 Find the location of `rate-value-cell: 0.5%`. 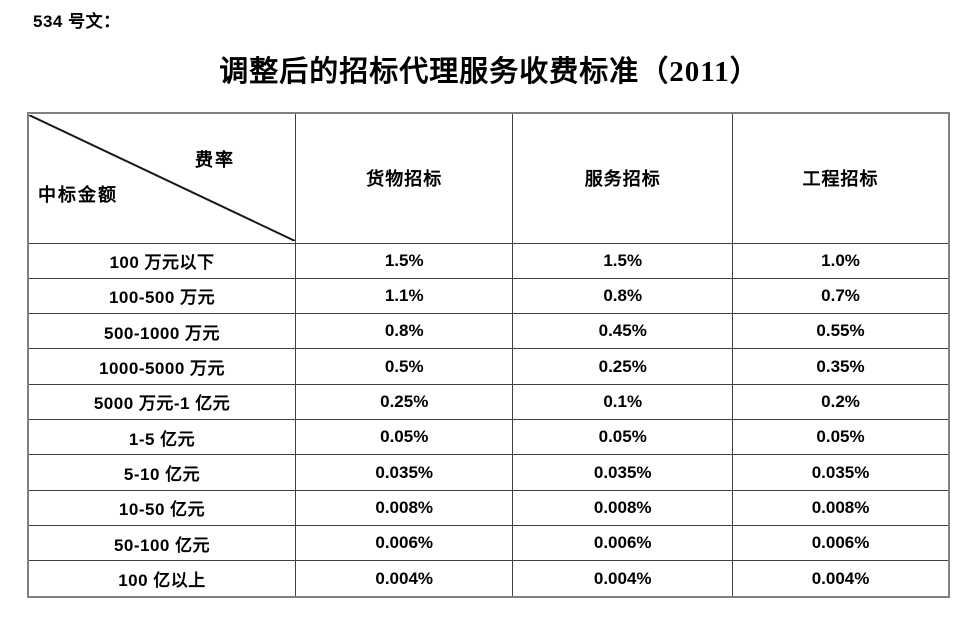

rate-value-cell: 0.5% is located at coordinates (404, 366).